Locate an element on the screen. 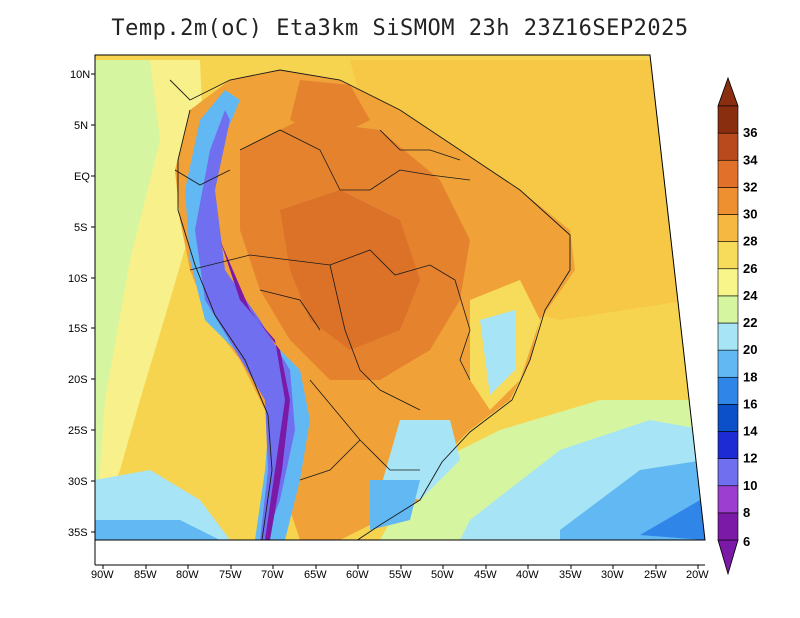 This screenshot has width=800, height=618. colorbar-label: 28 is located at coordinates (750, 241).